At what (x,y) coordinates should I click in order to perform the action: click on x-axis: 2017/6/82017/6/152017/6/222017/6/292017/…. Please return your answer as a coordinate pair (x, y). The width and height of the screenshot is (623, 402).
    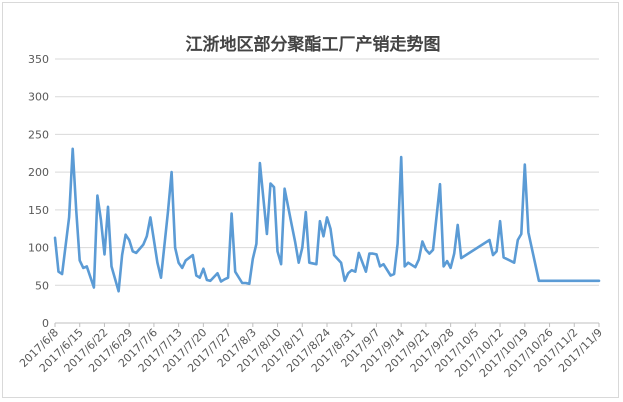
    Looking at the image, I should click on (311, 351).